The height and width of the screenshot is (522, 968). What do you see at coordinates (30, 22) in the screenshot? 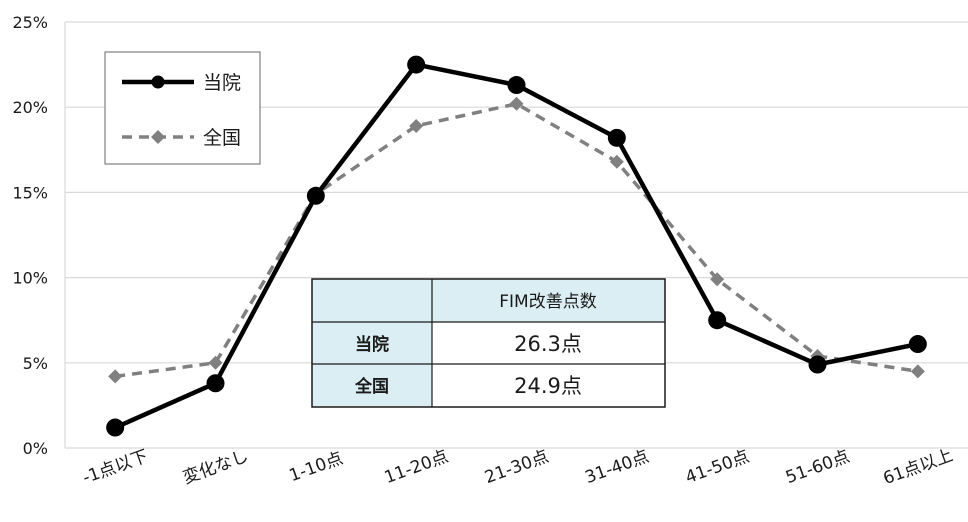
I see `y-tick-label: 25%` at bounding box center [30, 22].